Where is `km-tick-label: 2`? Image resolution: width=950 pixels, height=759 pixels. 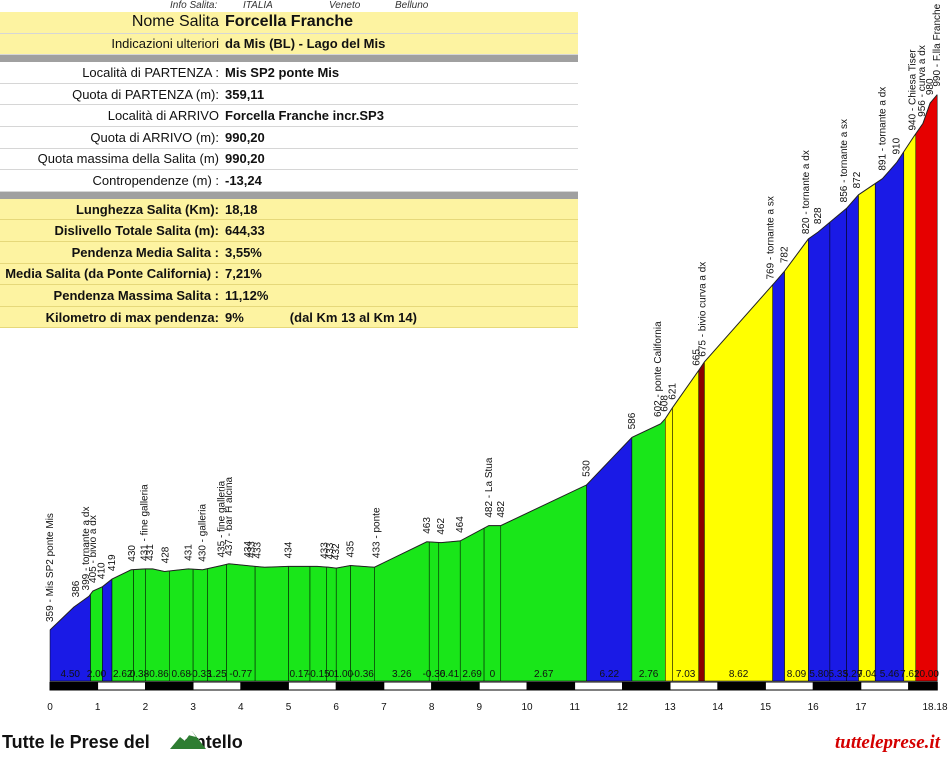 km-tick-label: 2 is located at coordinates (146, 707).